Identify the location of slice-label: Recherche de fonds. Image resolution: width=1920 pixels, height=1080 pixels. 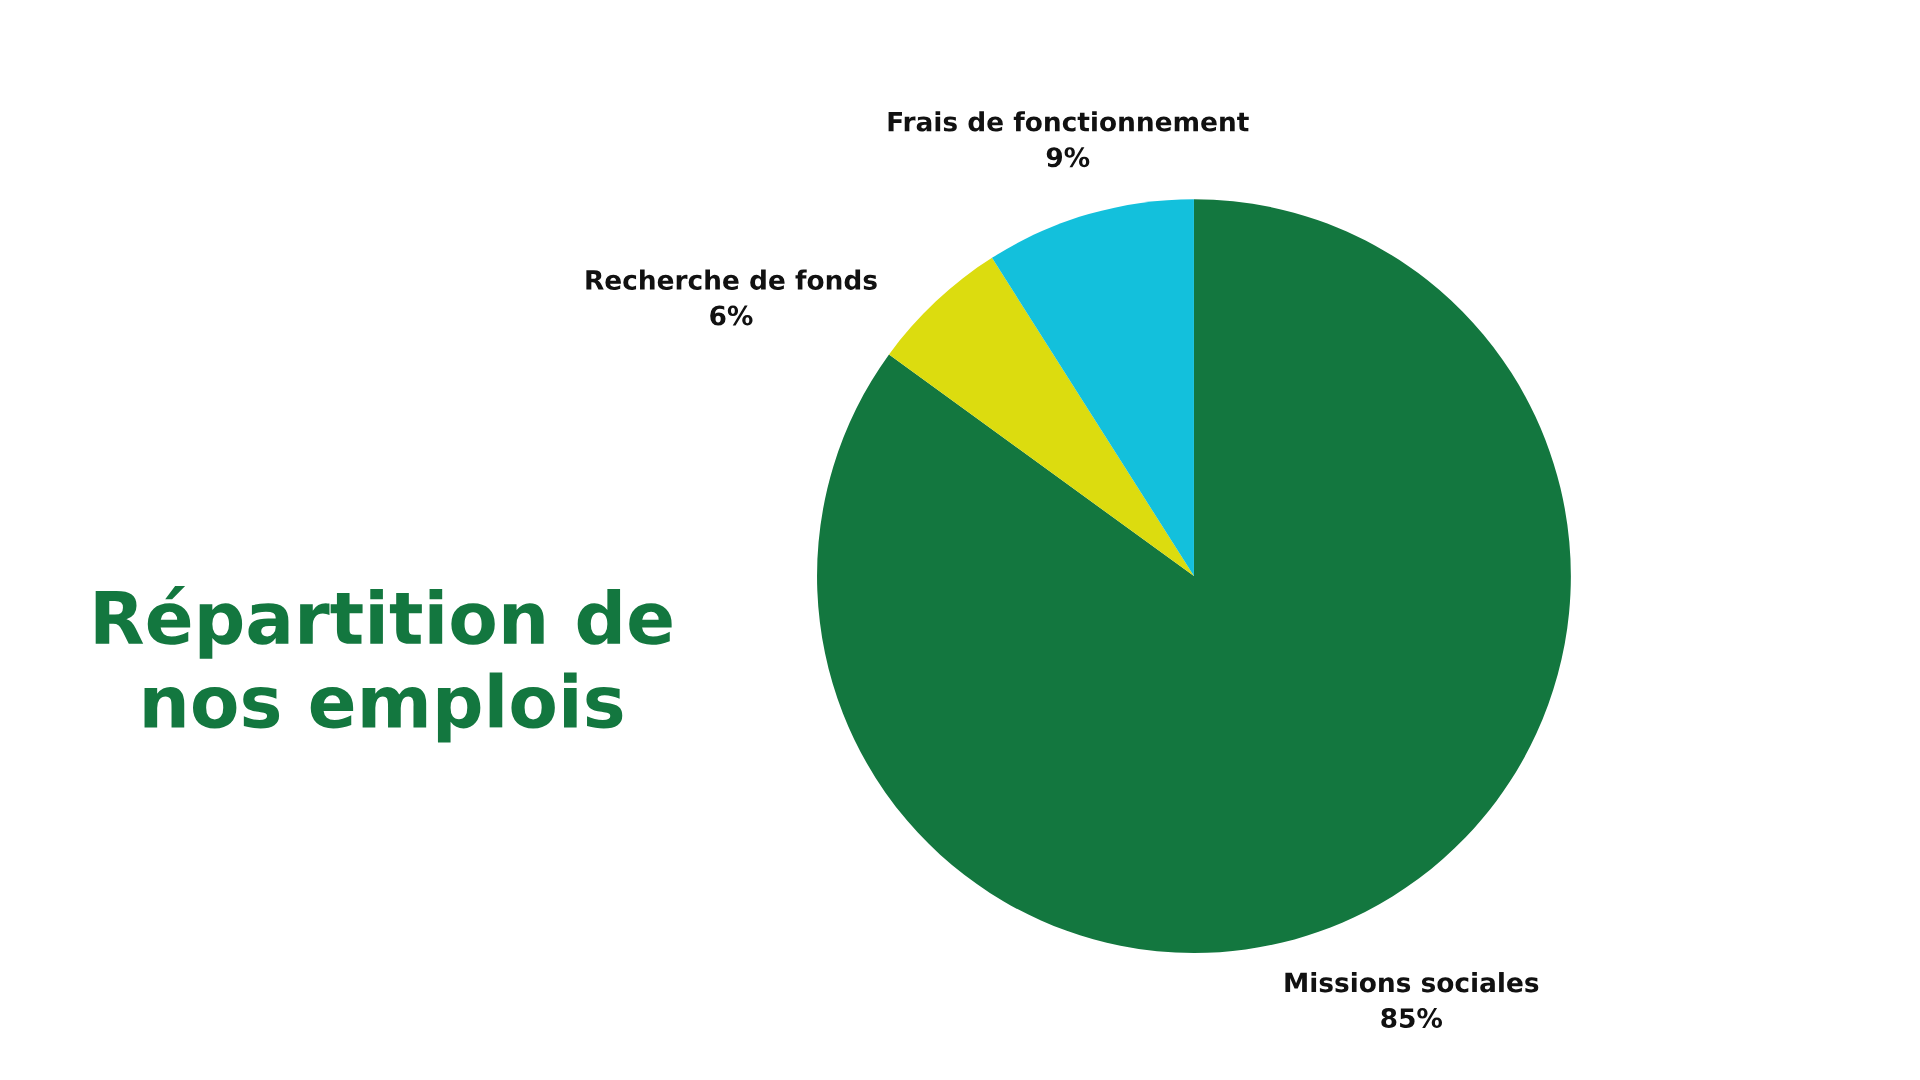
(731, 279).